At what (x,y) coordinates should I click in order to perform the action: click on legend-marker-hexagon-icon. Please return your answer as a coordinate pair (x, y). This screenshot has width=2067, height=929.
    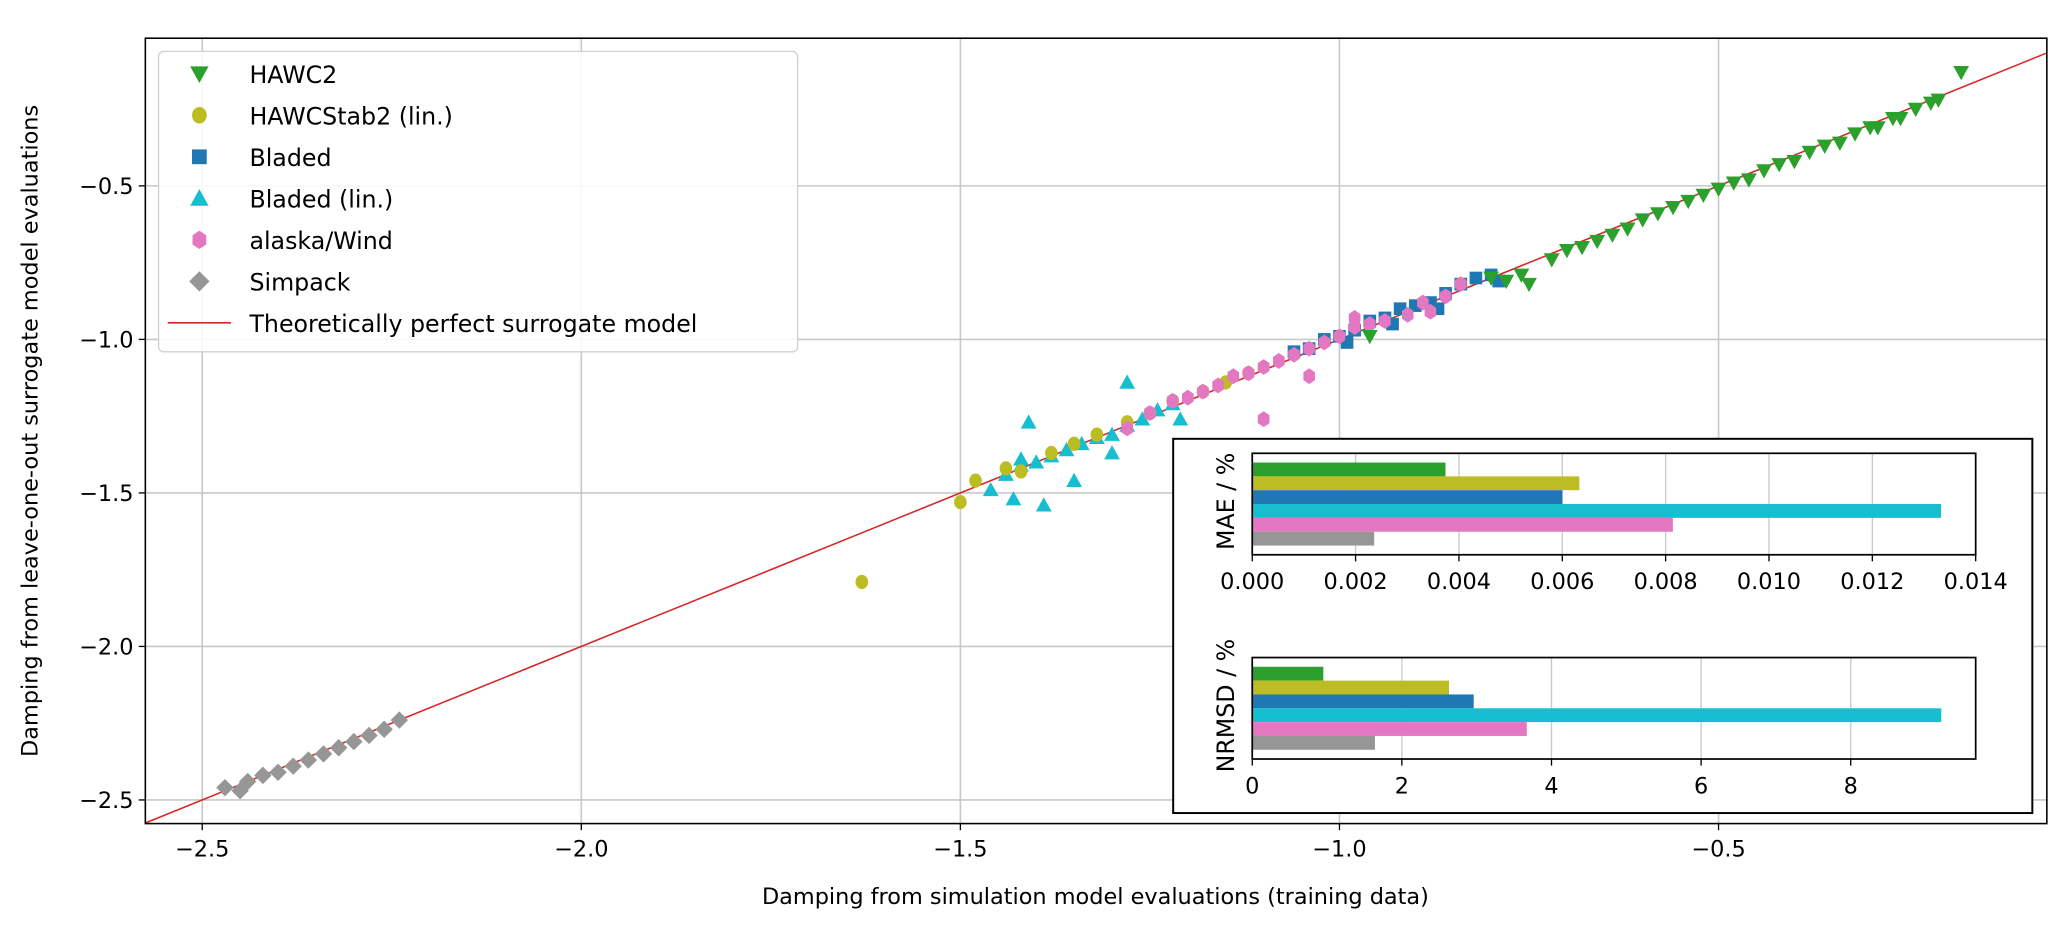
    Looking at the image, I should click on (199, 240).